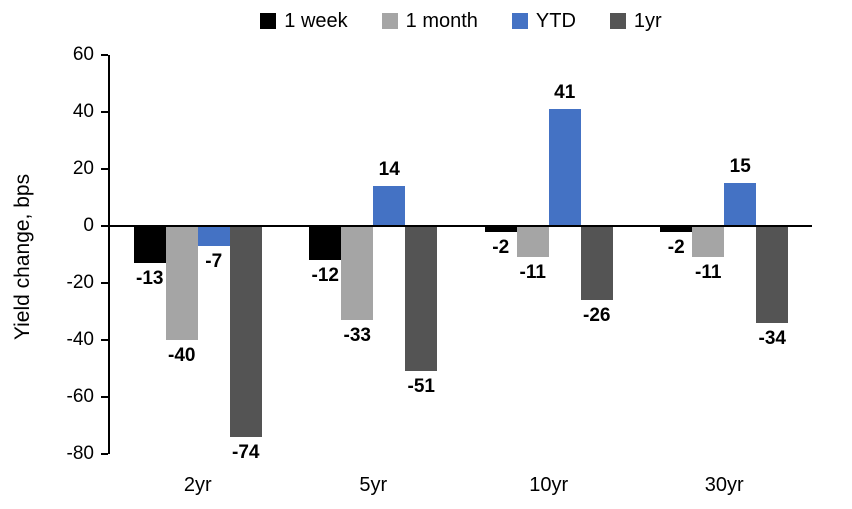  I want to click on y-tick-label: 40, so click(83, 111).